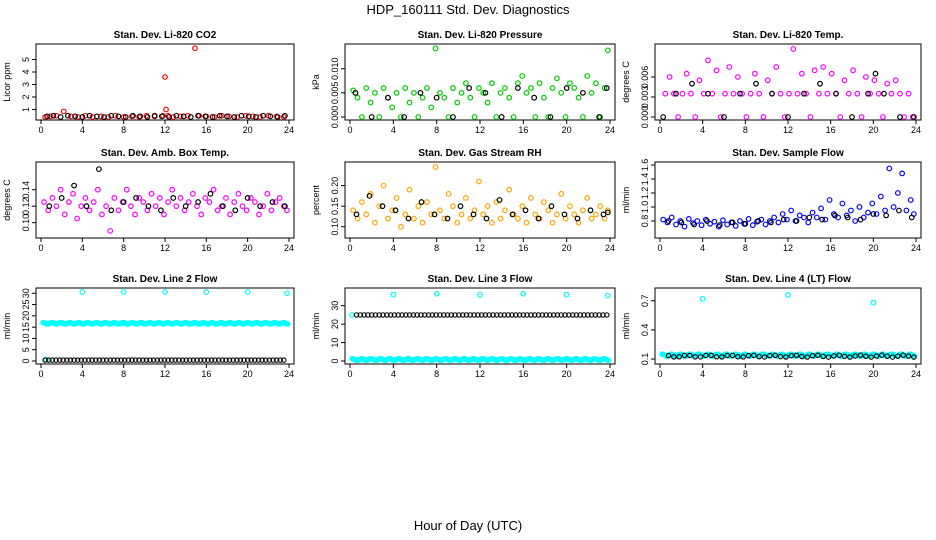 Image resolution: width=936 pixels, height=540 pixels. What do you see at coordinates (7, 82) in the screenshot?
I see `y-axis-label: Licor ppm` at bounding box center [7, 82].